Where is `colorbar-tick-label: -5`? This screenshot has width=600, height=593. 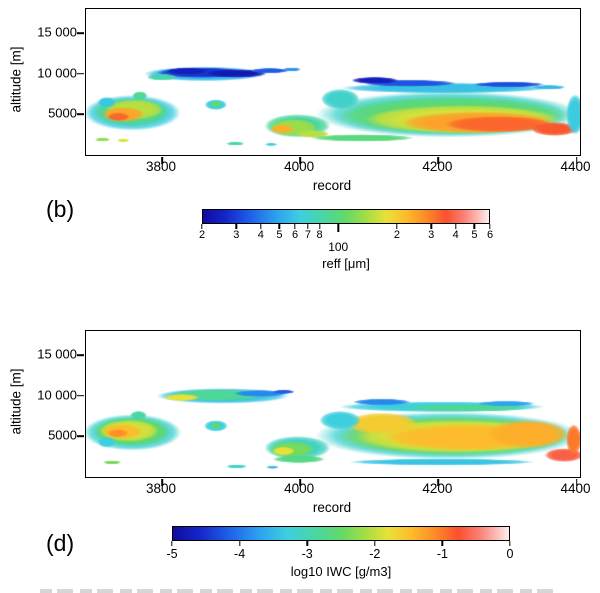 colorbar-tick-label: -5 is located at coordinates (172, 554).